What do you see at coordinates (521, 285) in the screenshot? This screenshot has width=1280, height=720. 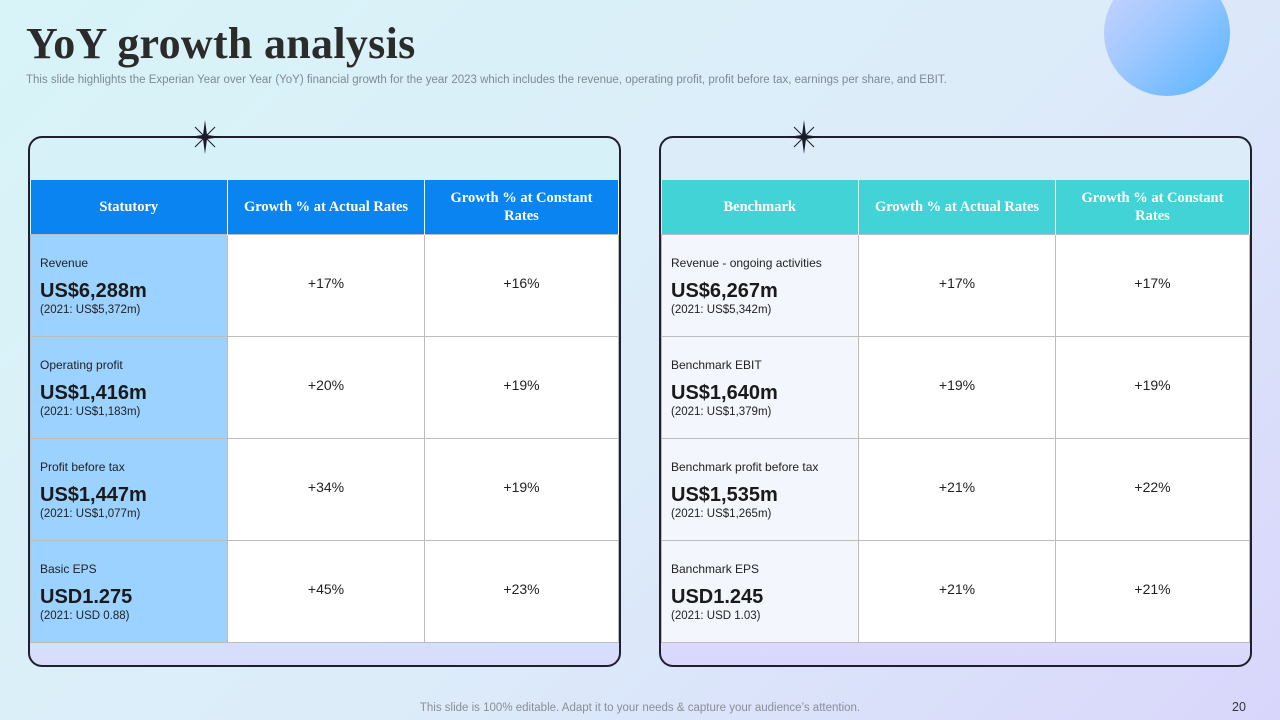 I see `growth-constant: +16%` at bounding box center [521, 285].